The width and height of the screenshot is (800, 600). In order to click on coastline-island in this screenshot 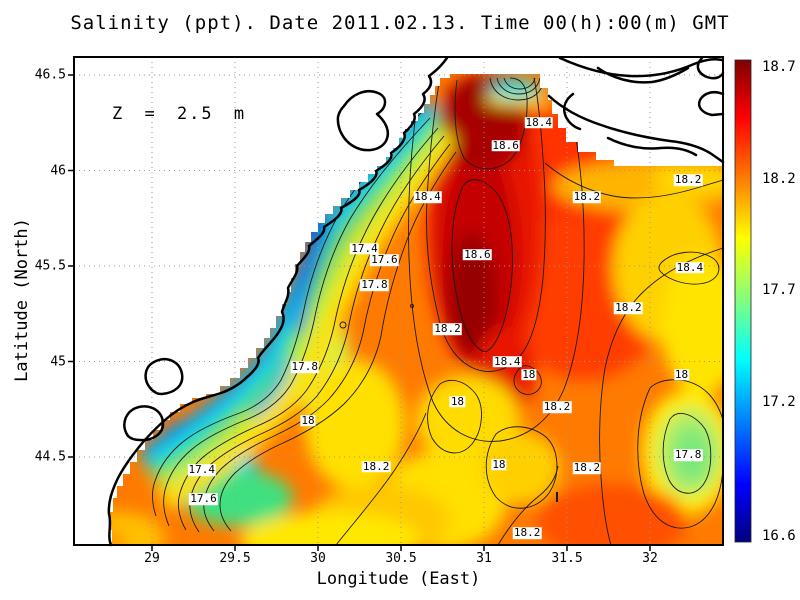, I will do `click(363, 120)`.